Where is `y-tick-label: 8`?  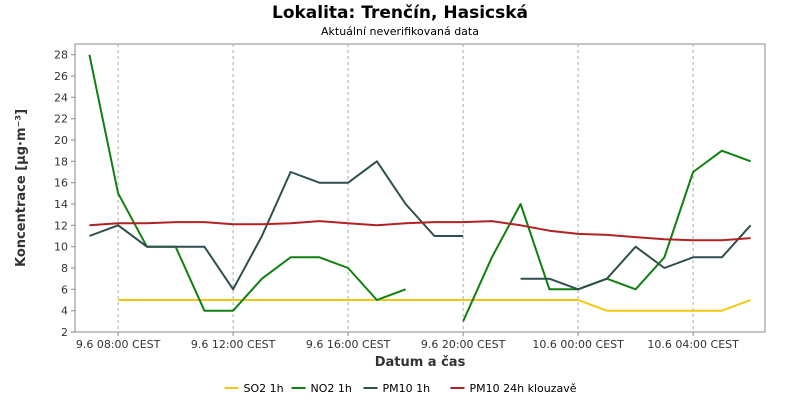 y-tick-label: 8 is located at coordinates (64, 268).